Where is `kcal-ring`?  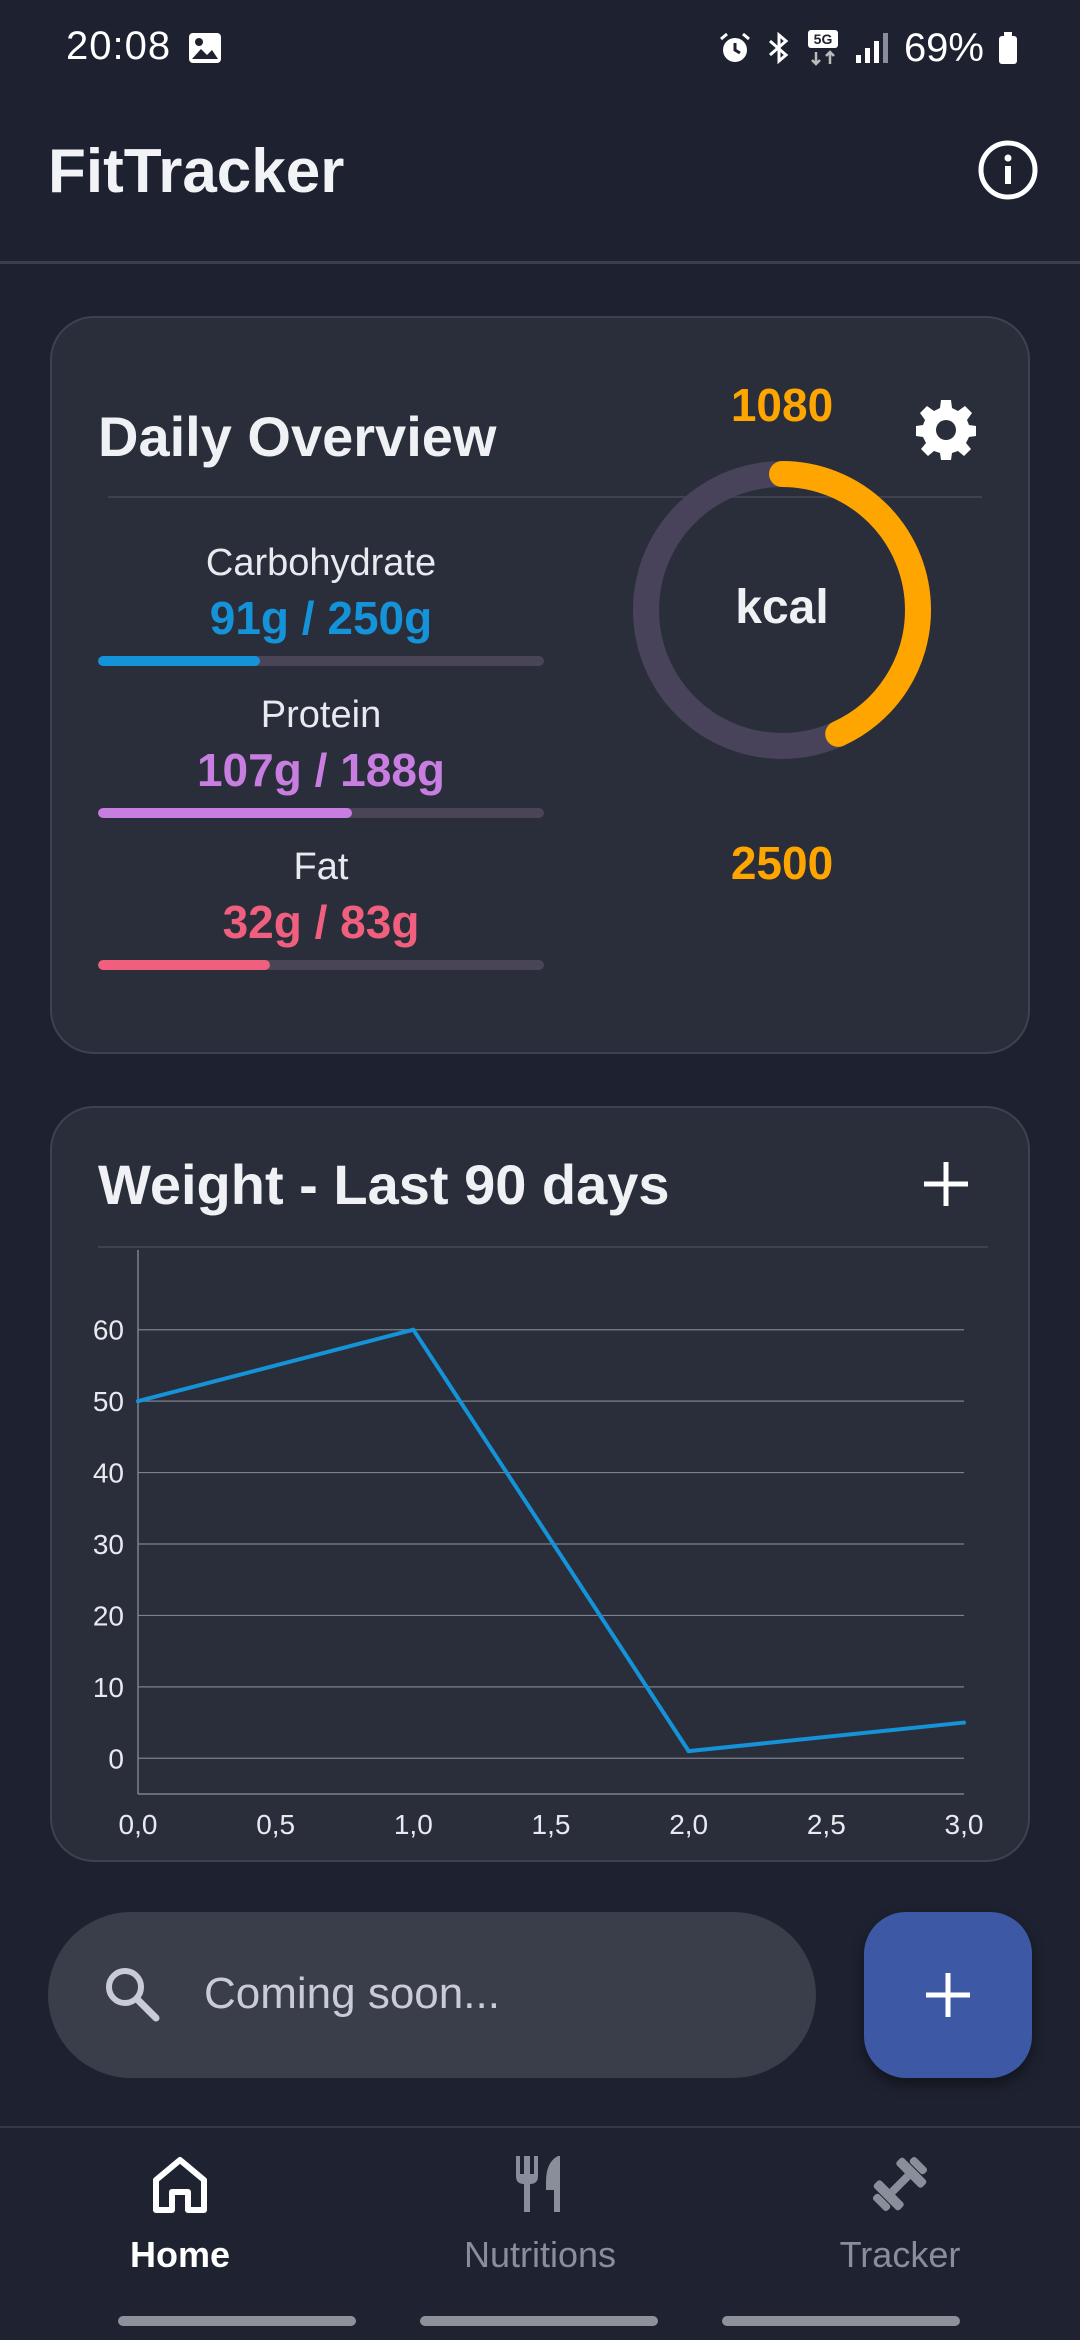
kcal-ring is located at coordinates (782, 610).